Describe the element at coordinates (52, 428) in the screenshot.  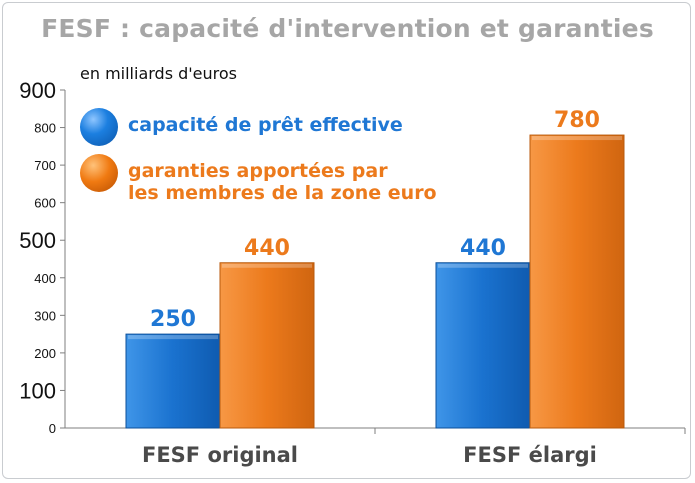
I see `y-tick-label: 0` at that location.